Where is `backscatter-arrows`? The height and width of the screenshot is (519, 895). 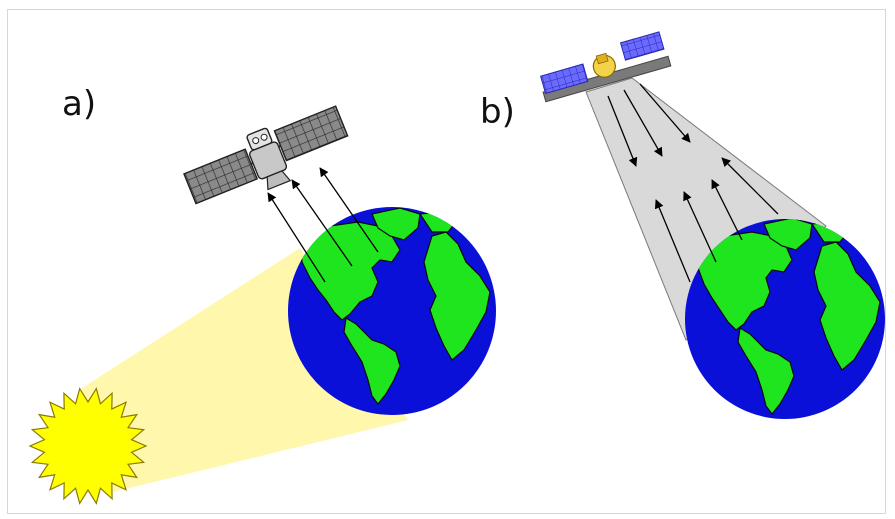
backscatter-arrows is located at coordinates (716, 220).